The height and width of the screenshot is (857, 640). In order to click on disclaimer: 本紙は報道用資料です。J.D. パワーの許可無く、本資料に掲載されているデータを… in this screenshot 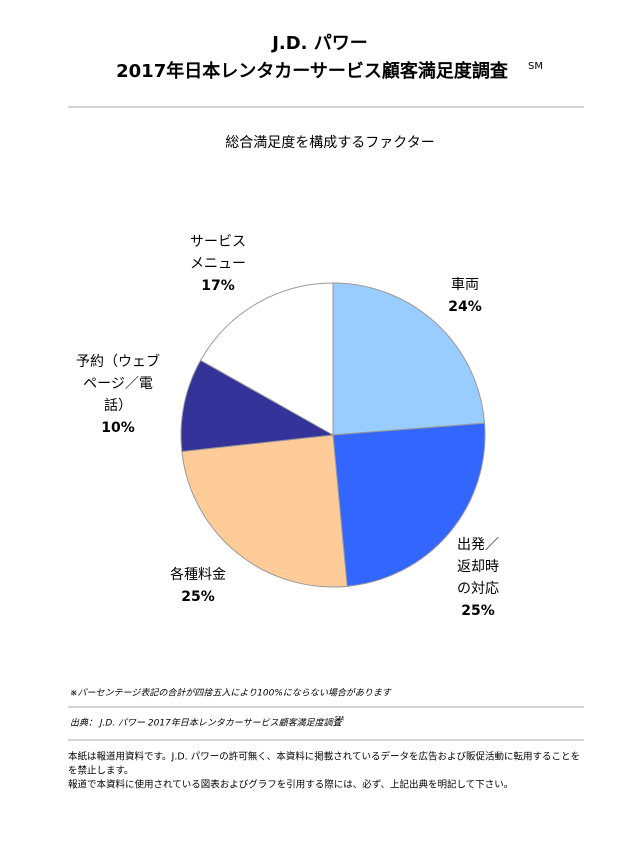, I will do `click(324, 757)`.